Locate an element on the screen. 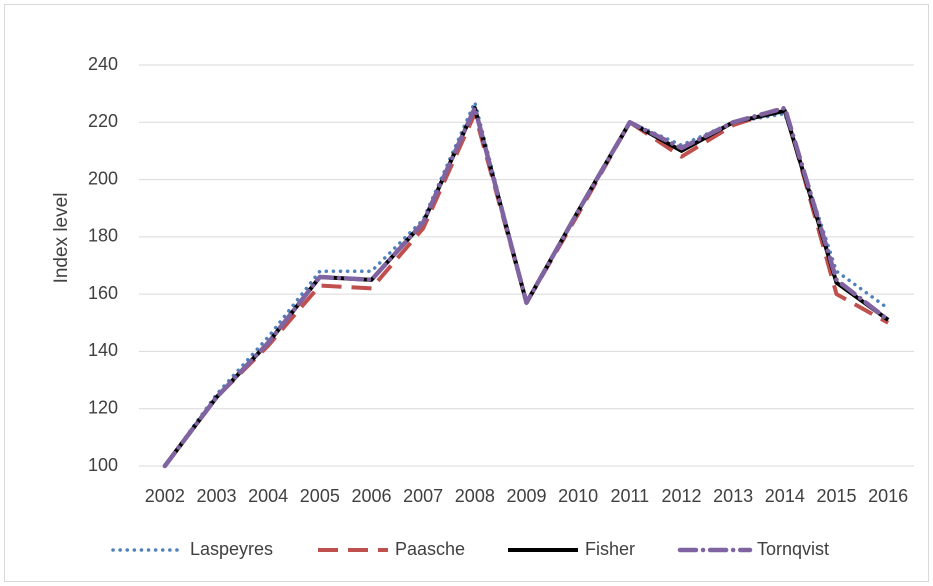 This screenshot has height=586, width=933. legend-label: Laspeyres is located at coordinates (231, 549).